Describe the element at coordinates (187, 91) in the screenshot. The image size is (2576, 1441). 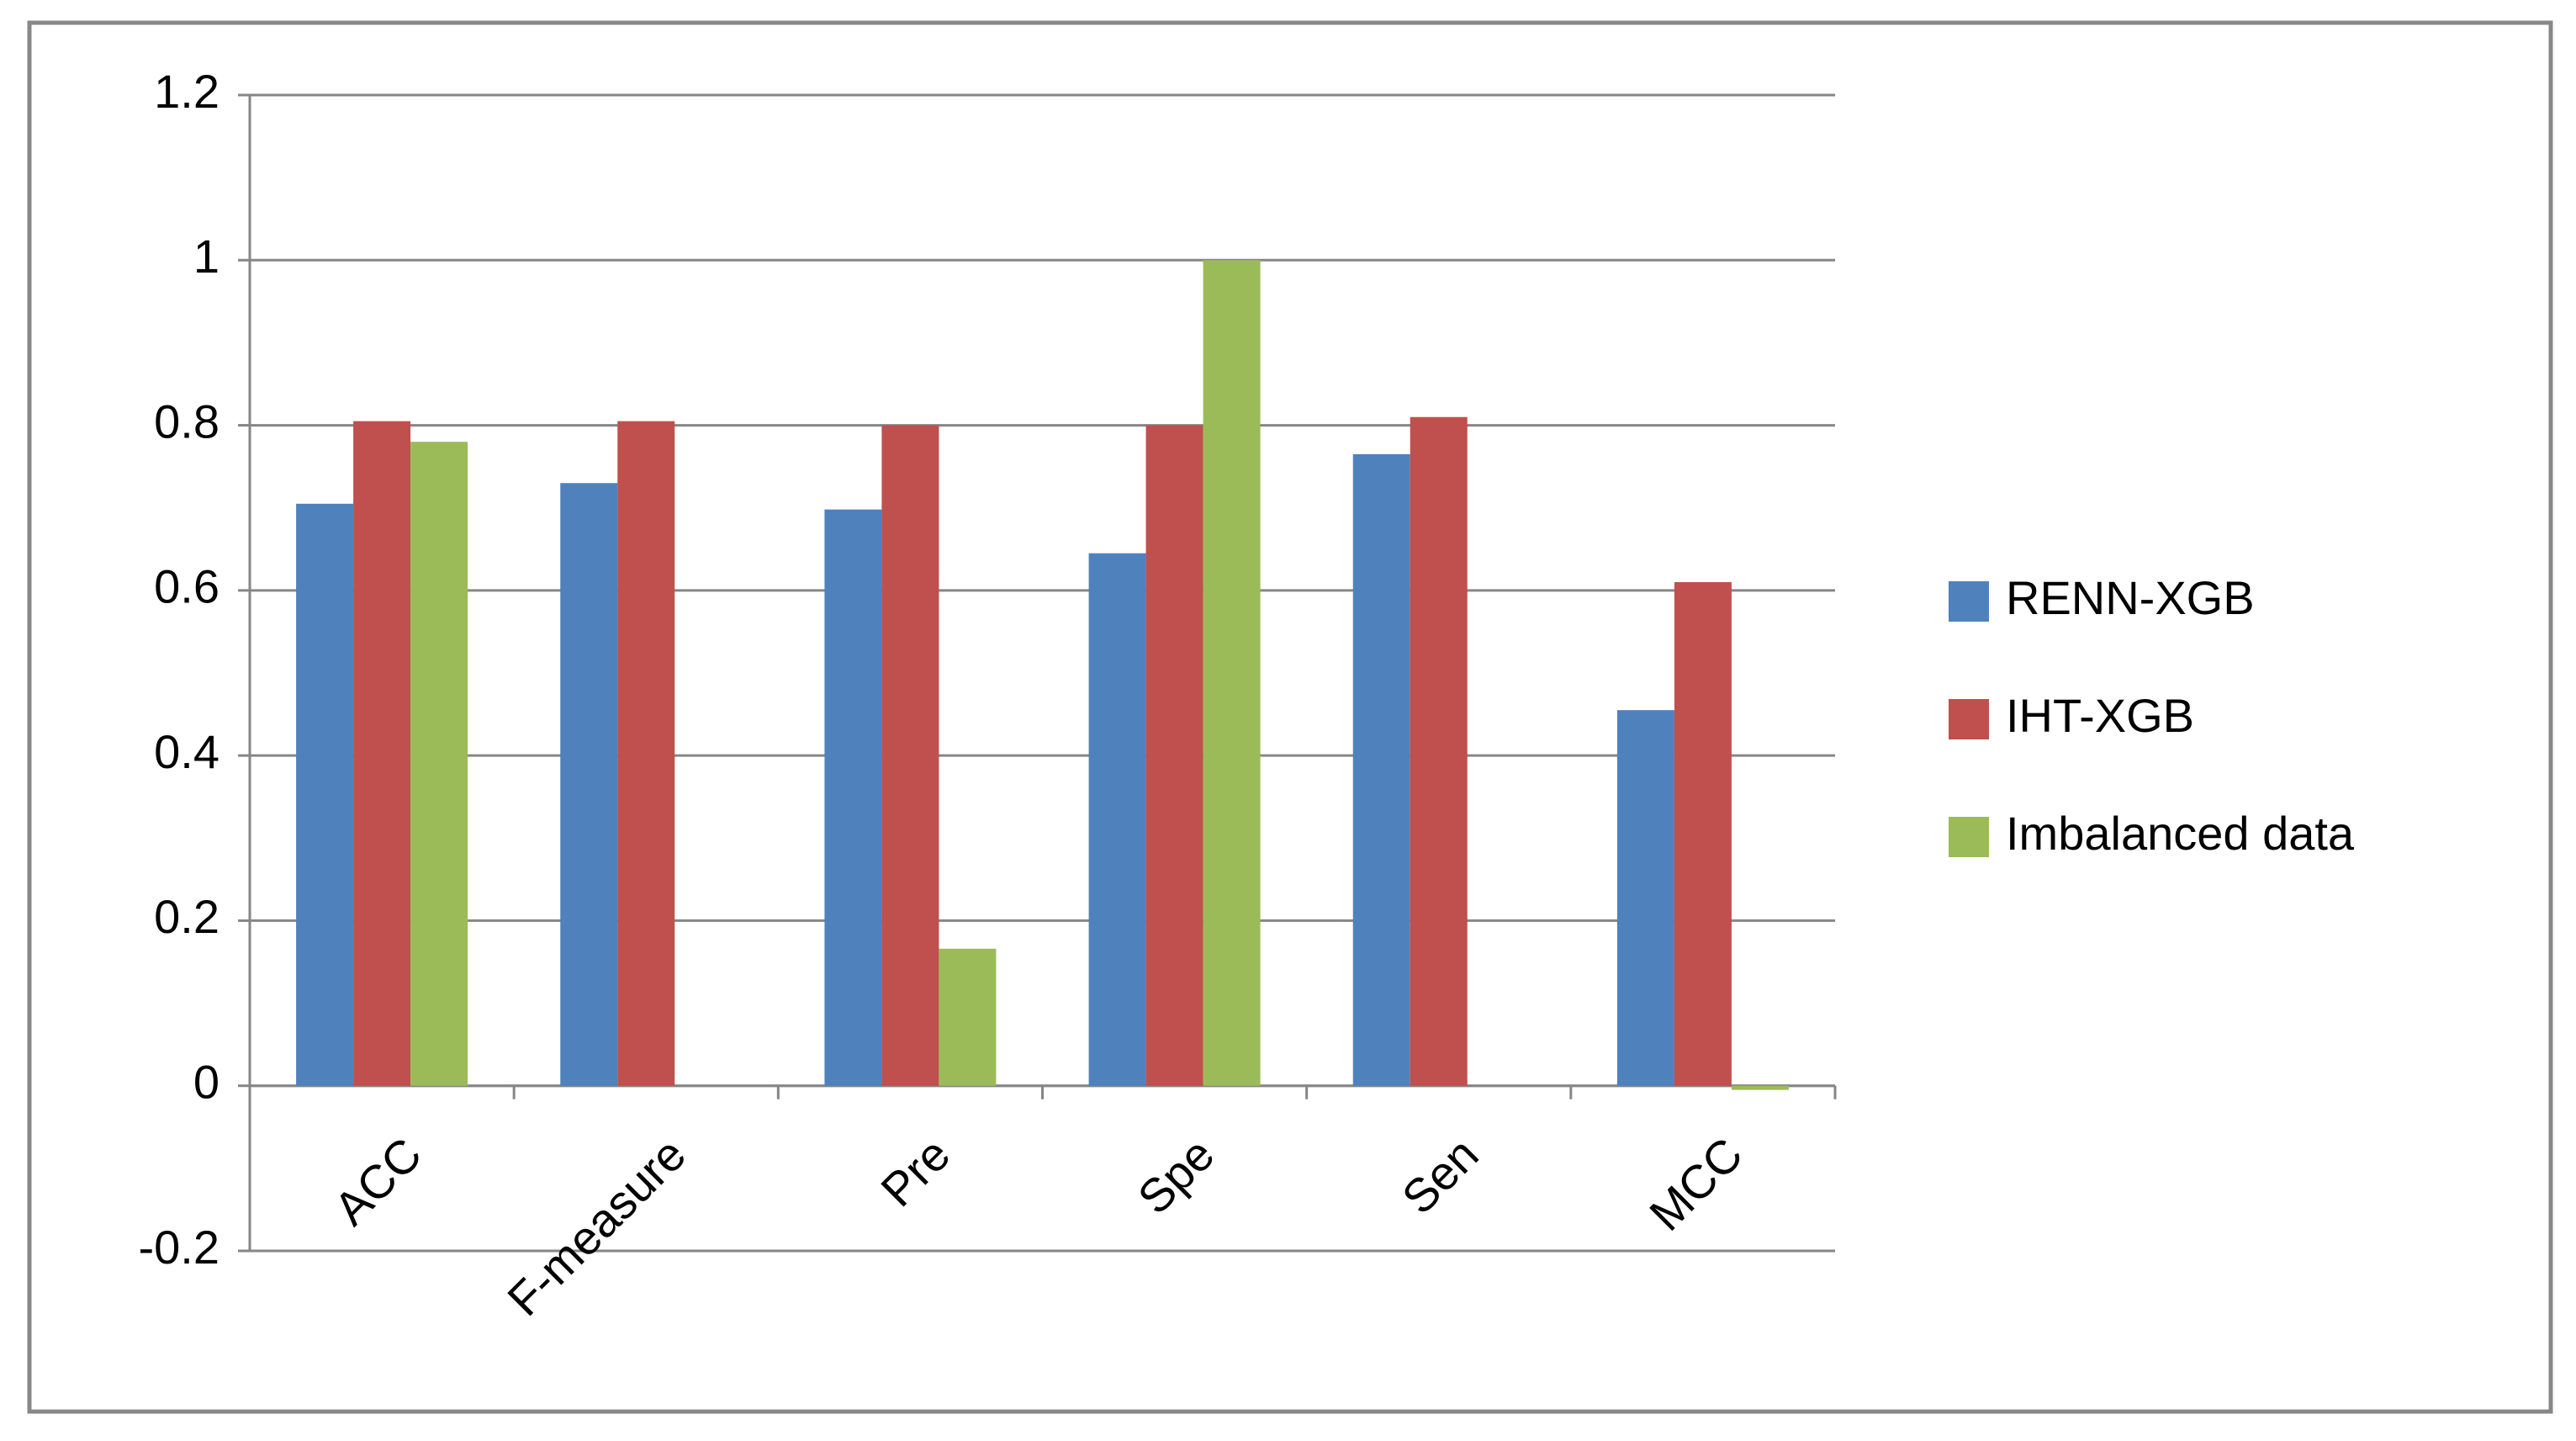
I see `y-tick-label: 1.2` at that location.